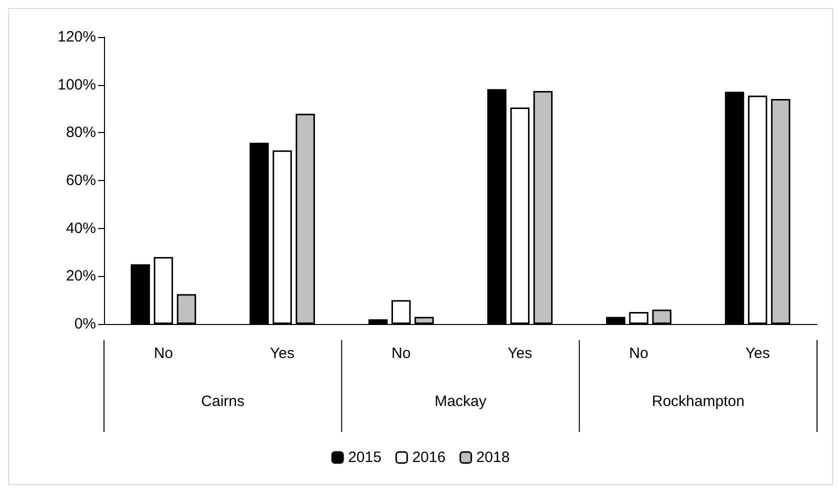 The height and width of the screenshot is (491, 839). Describe the element at coordinates (698, 401) in the screenshot. I see `text: Rockhampton` at that location.